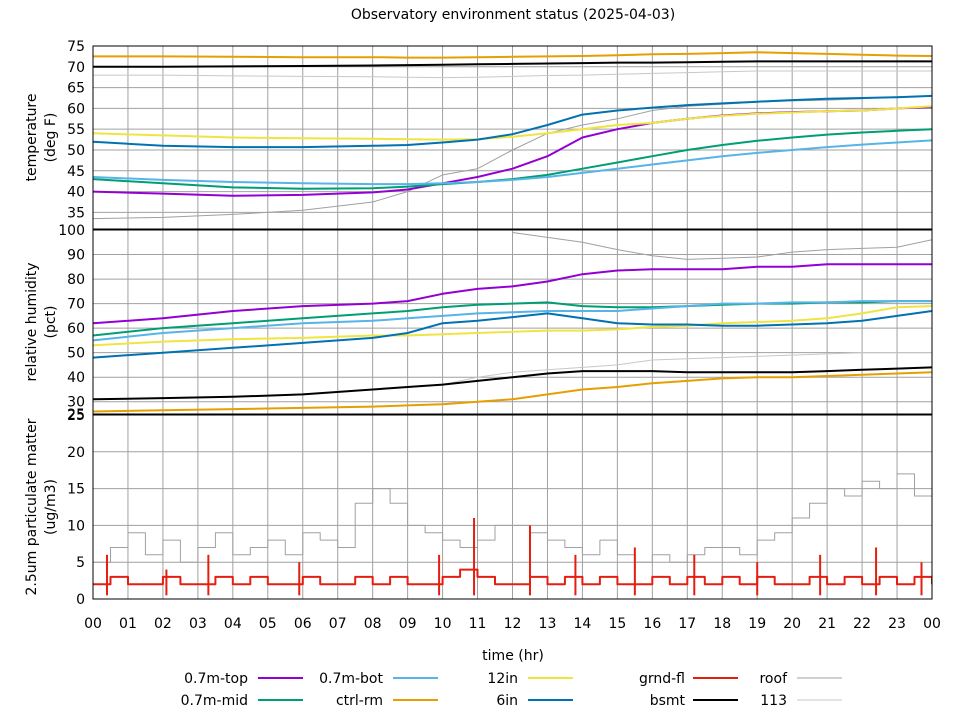 This screenshot has width=960, height=720. Describe the element at coordinates (128, 624) in the screenshot. I see `x-tick-label: 01` at that location.